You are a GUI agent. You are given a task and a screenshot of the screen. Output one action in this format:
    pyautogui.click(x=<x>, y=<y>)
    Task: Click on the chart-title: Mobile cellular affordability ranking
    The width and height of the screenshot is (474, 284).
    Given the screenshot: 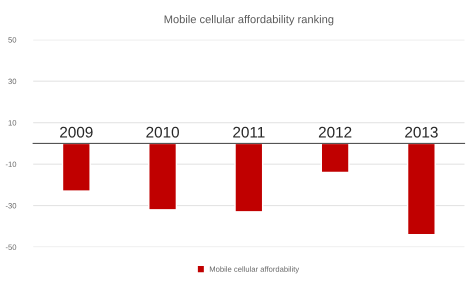 What is the action you would take?
    pyautogui.click(x=249, y=20)
    